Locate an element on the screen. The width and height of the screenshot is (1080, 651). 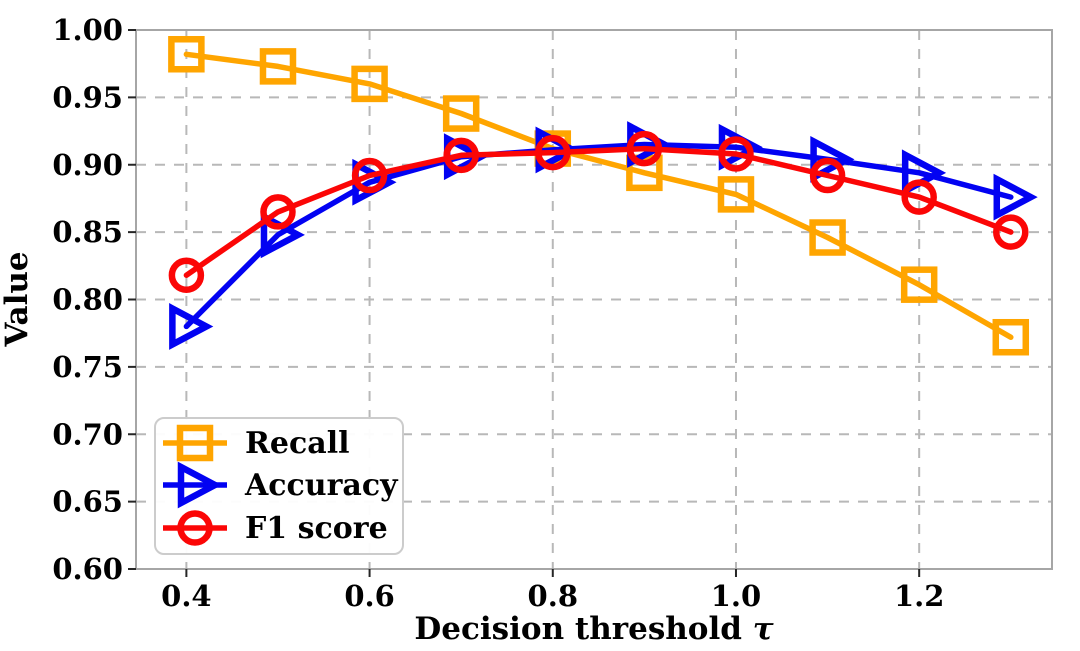
legend-item-accuracy: Accuracy is located at coordinates (281, 485).